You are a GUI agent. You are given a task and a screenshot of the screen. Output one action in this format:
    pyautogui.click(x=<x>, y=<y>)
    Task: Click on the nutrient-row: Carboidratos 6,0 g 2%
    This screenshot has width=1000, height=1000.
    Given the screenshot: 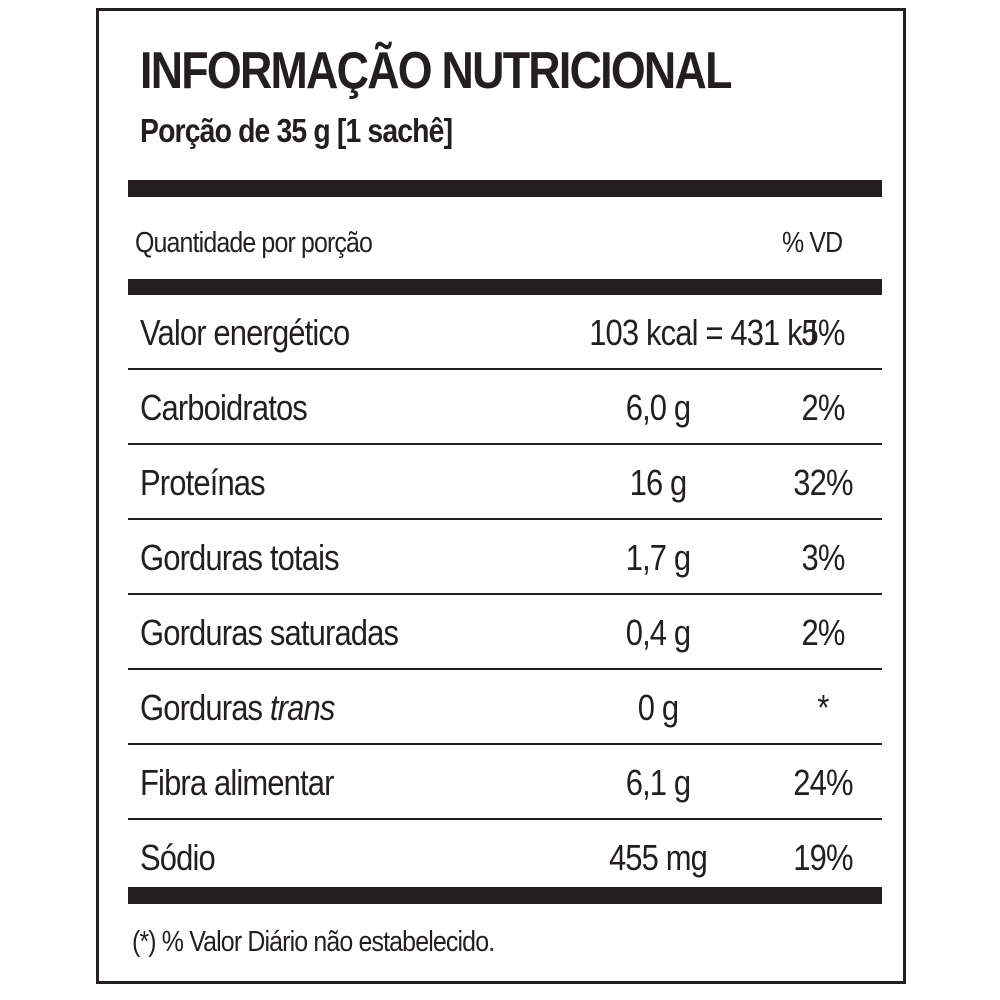 What is the action you would take?
    pyautogui.click(x=505, y=407)
    